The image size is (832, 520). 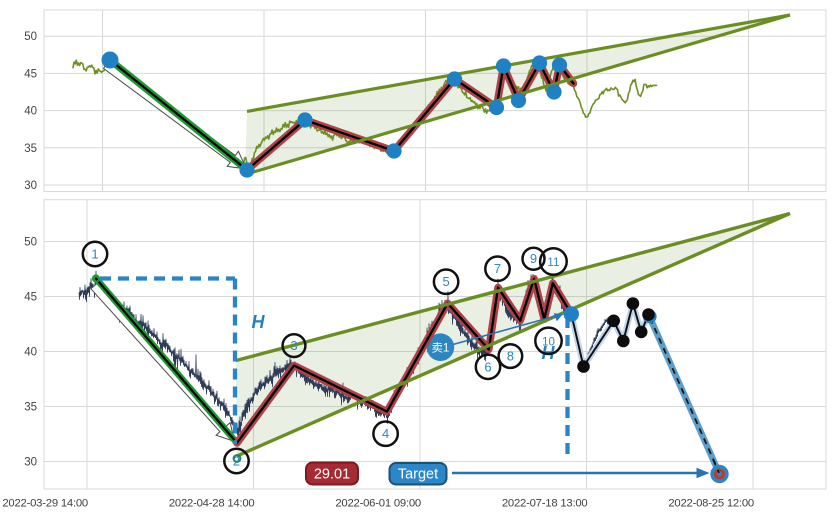 What do you see at coordinates (533, 258) in the screenshot?
I see `svg-text: 9` at bounding box center [533, 258].